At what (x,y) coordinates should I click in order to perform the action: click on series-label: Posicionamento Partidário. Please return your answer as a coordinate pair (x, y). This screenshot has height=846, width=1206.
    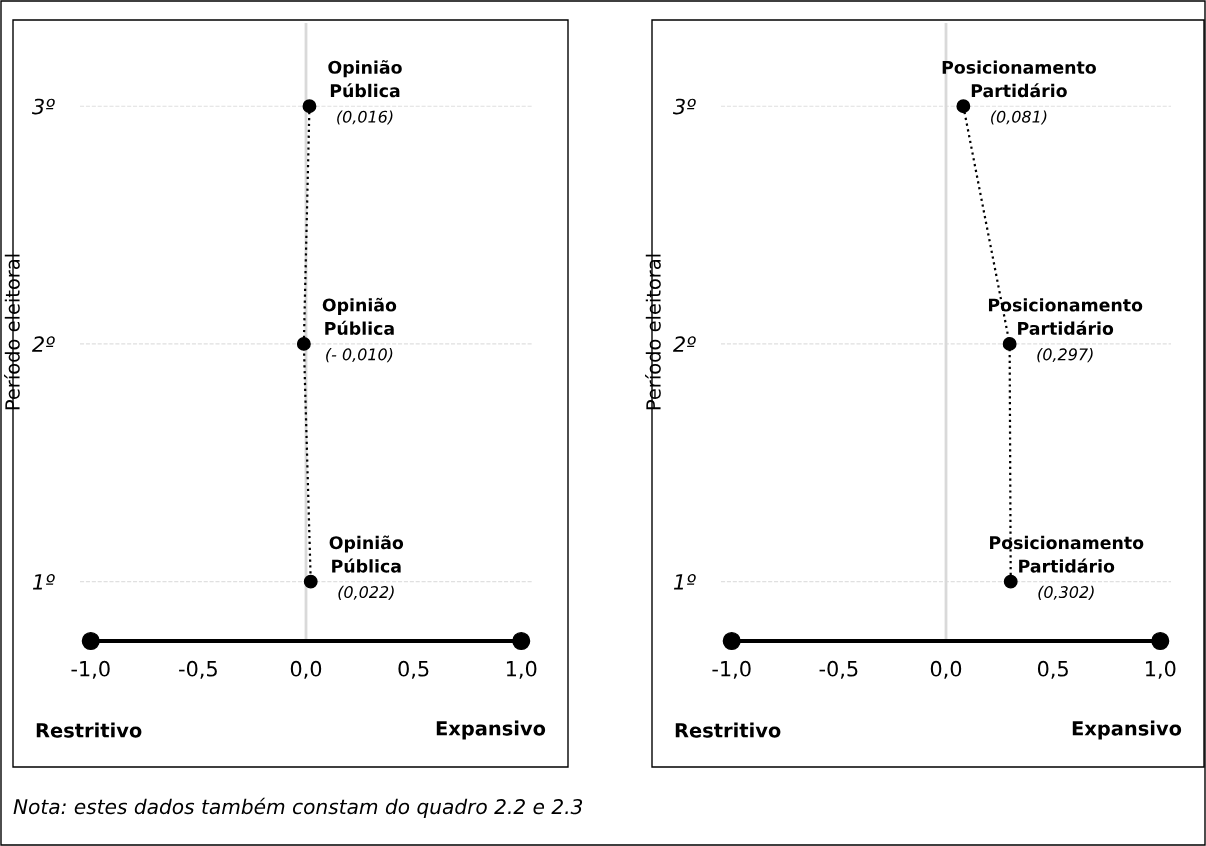
    Looking at the image, I should click on (1065, 316).